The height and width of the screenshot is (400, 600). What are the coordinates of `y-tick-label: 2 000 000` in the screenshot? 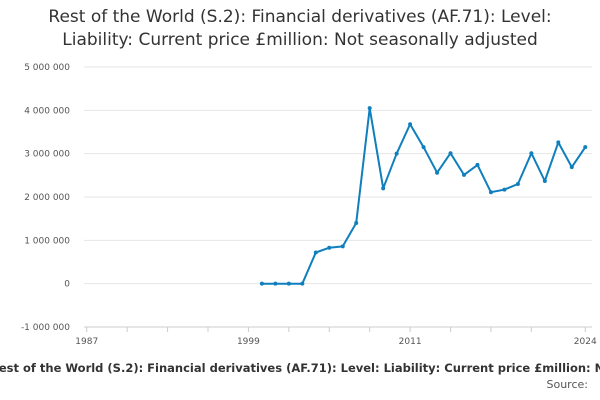 It's located at (47, 198).